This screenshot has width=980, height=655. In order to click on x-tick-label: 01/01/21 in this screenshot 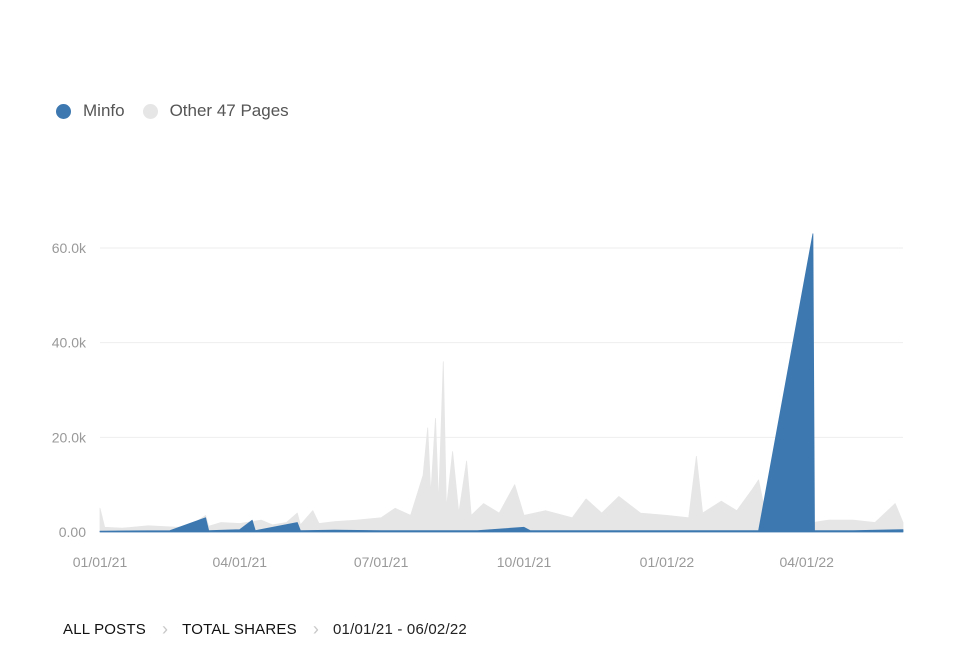, I will do `click(100, 562)`.